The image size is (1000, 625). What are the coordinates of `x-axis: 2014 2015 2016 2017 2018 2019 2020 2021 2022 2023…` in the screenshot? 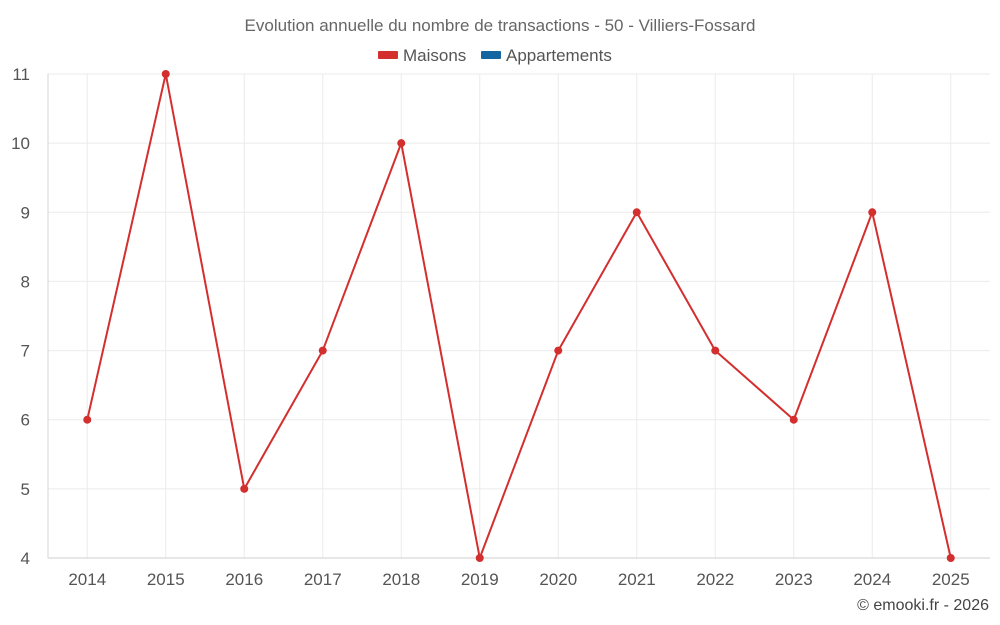 It's located at (519, 573).